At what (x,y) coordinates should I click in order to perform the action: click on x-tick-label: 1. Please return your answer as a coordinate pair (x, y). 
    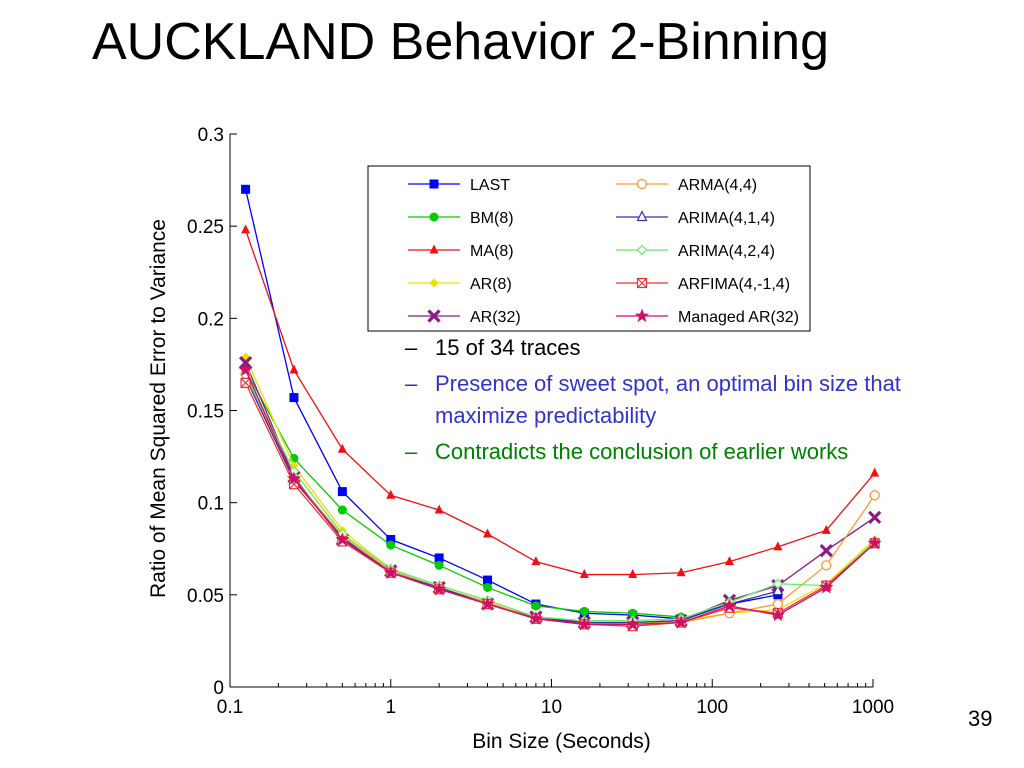
    Looking at the image, I should click on (390, 707).